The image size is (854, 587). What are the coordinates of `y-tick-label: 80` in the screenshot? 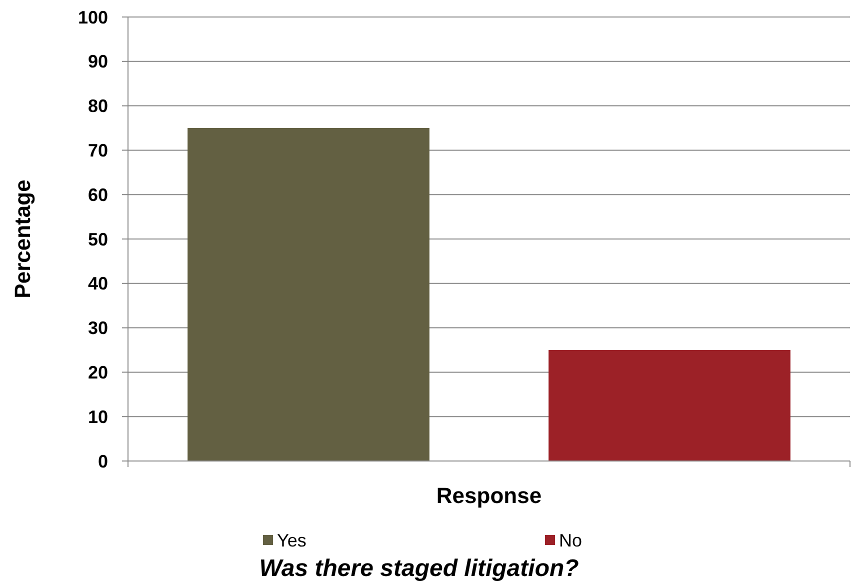 It's located at (98, 106).